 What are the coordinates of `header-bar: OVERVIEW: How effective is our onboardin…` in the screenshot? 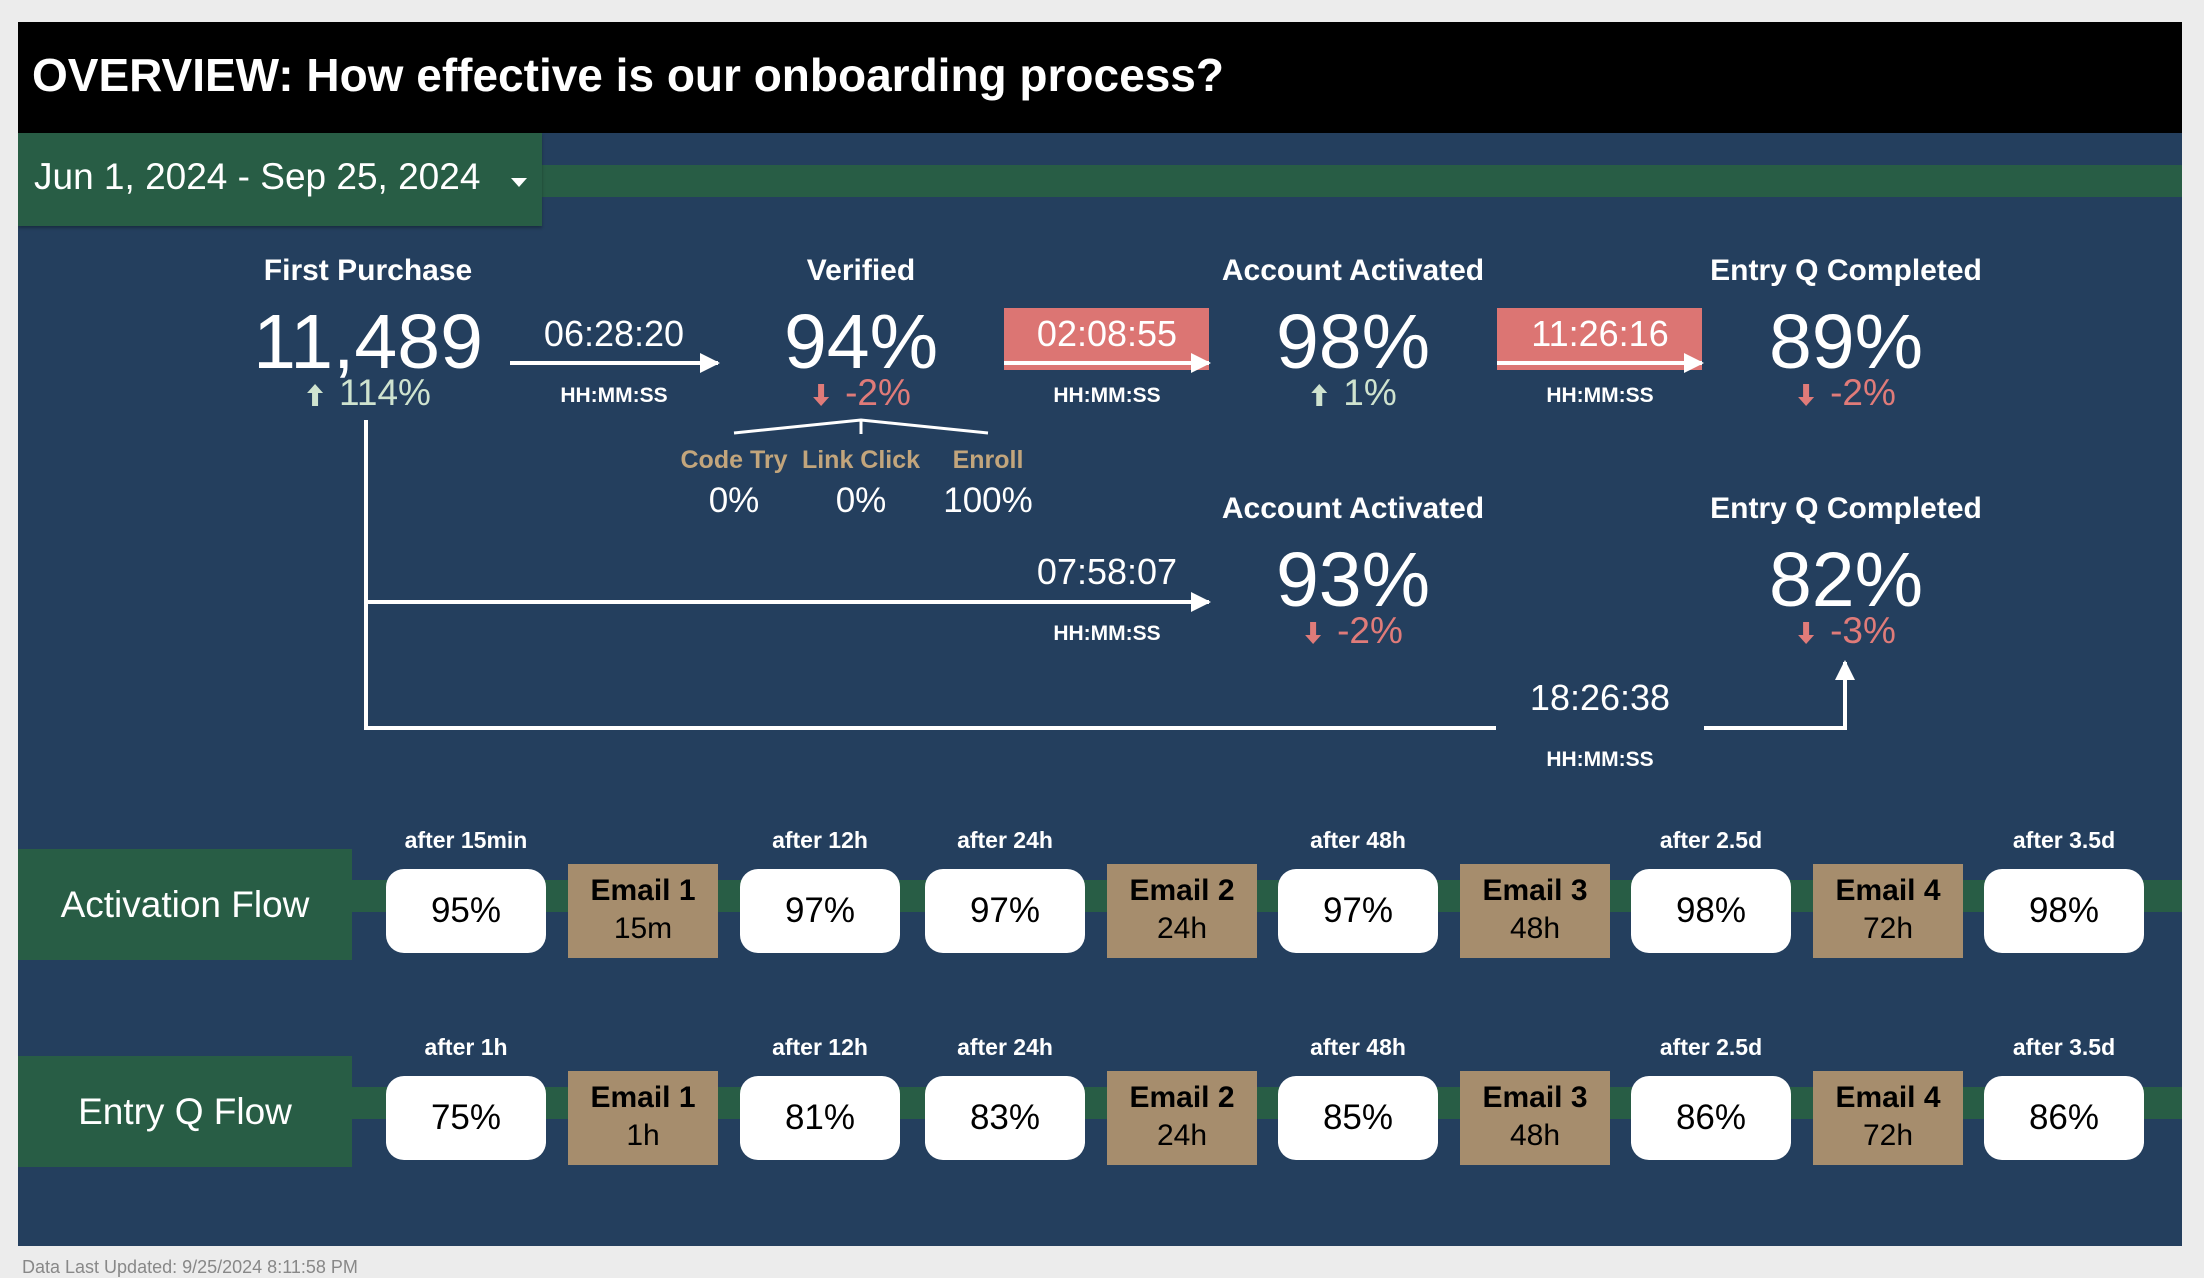 It's located at (1100, 77).